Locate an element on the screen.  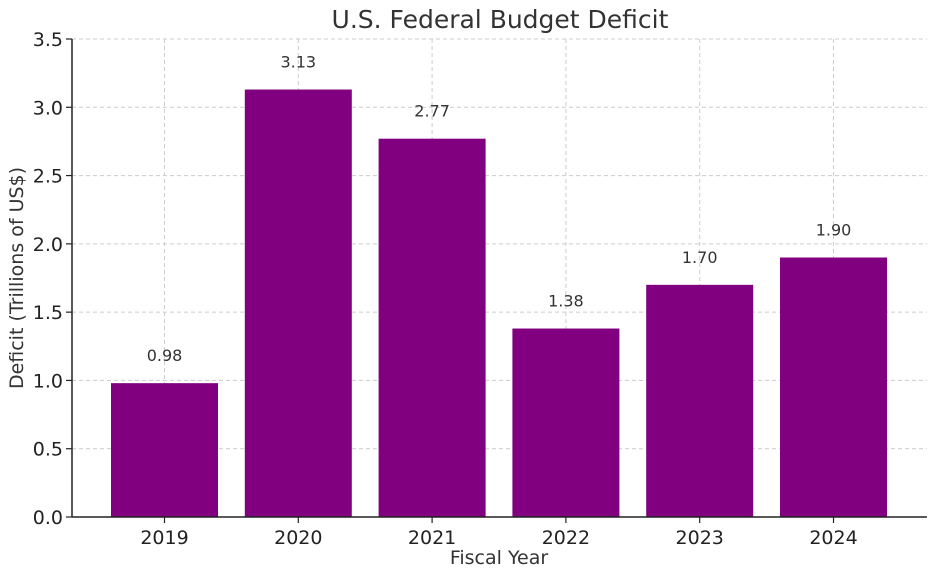
bar-value-label: 1.38 is located at coordinates (566, 301).